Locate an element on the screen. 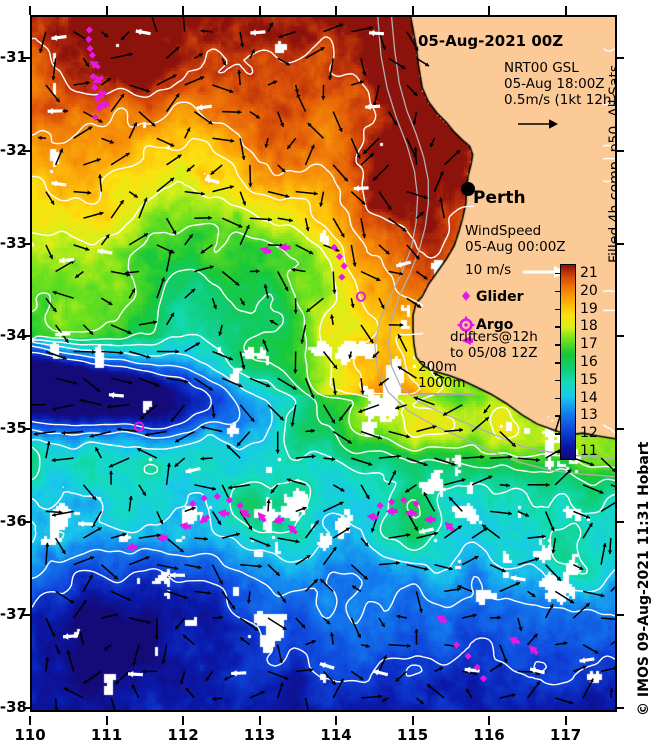  y-tick-label: -32 is located at coordinates (13, 149).